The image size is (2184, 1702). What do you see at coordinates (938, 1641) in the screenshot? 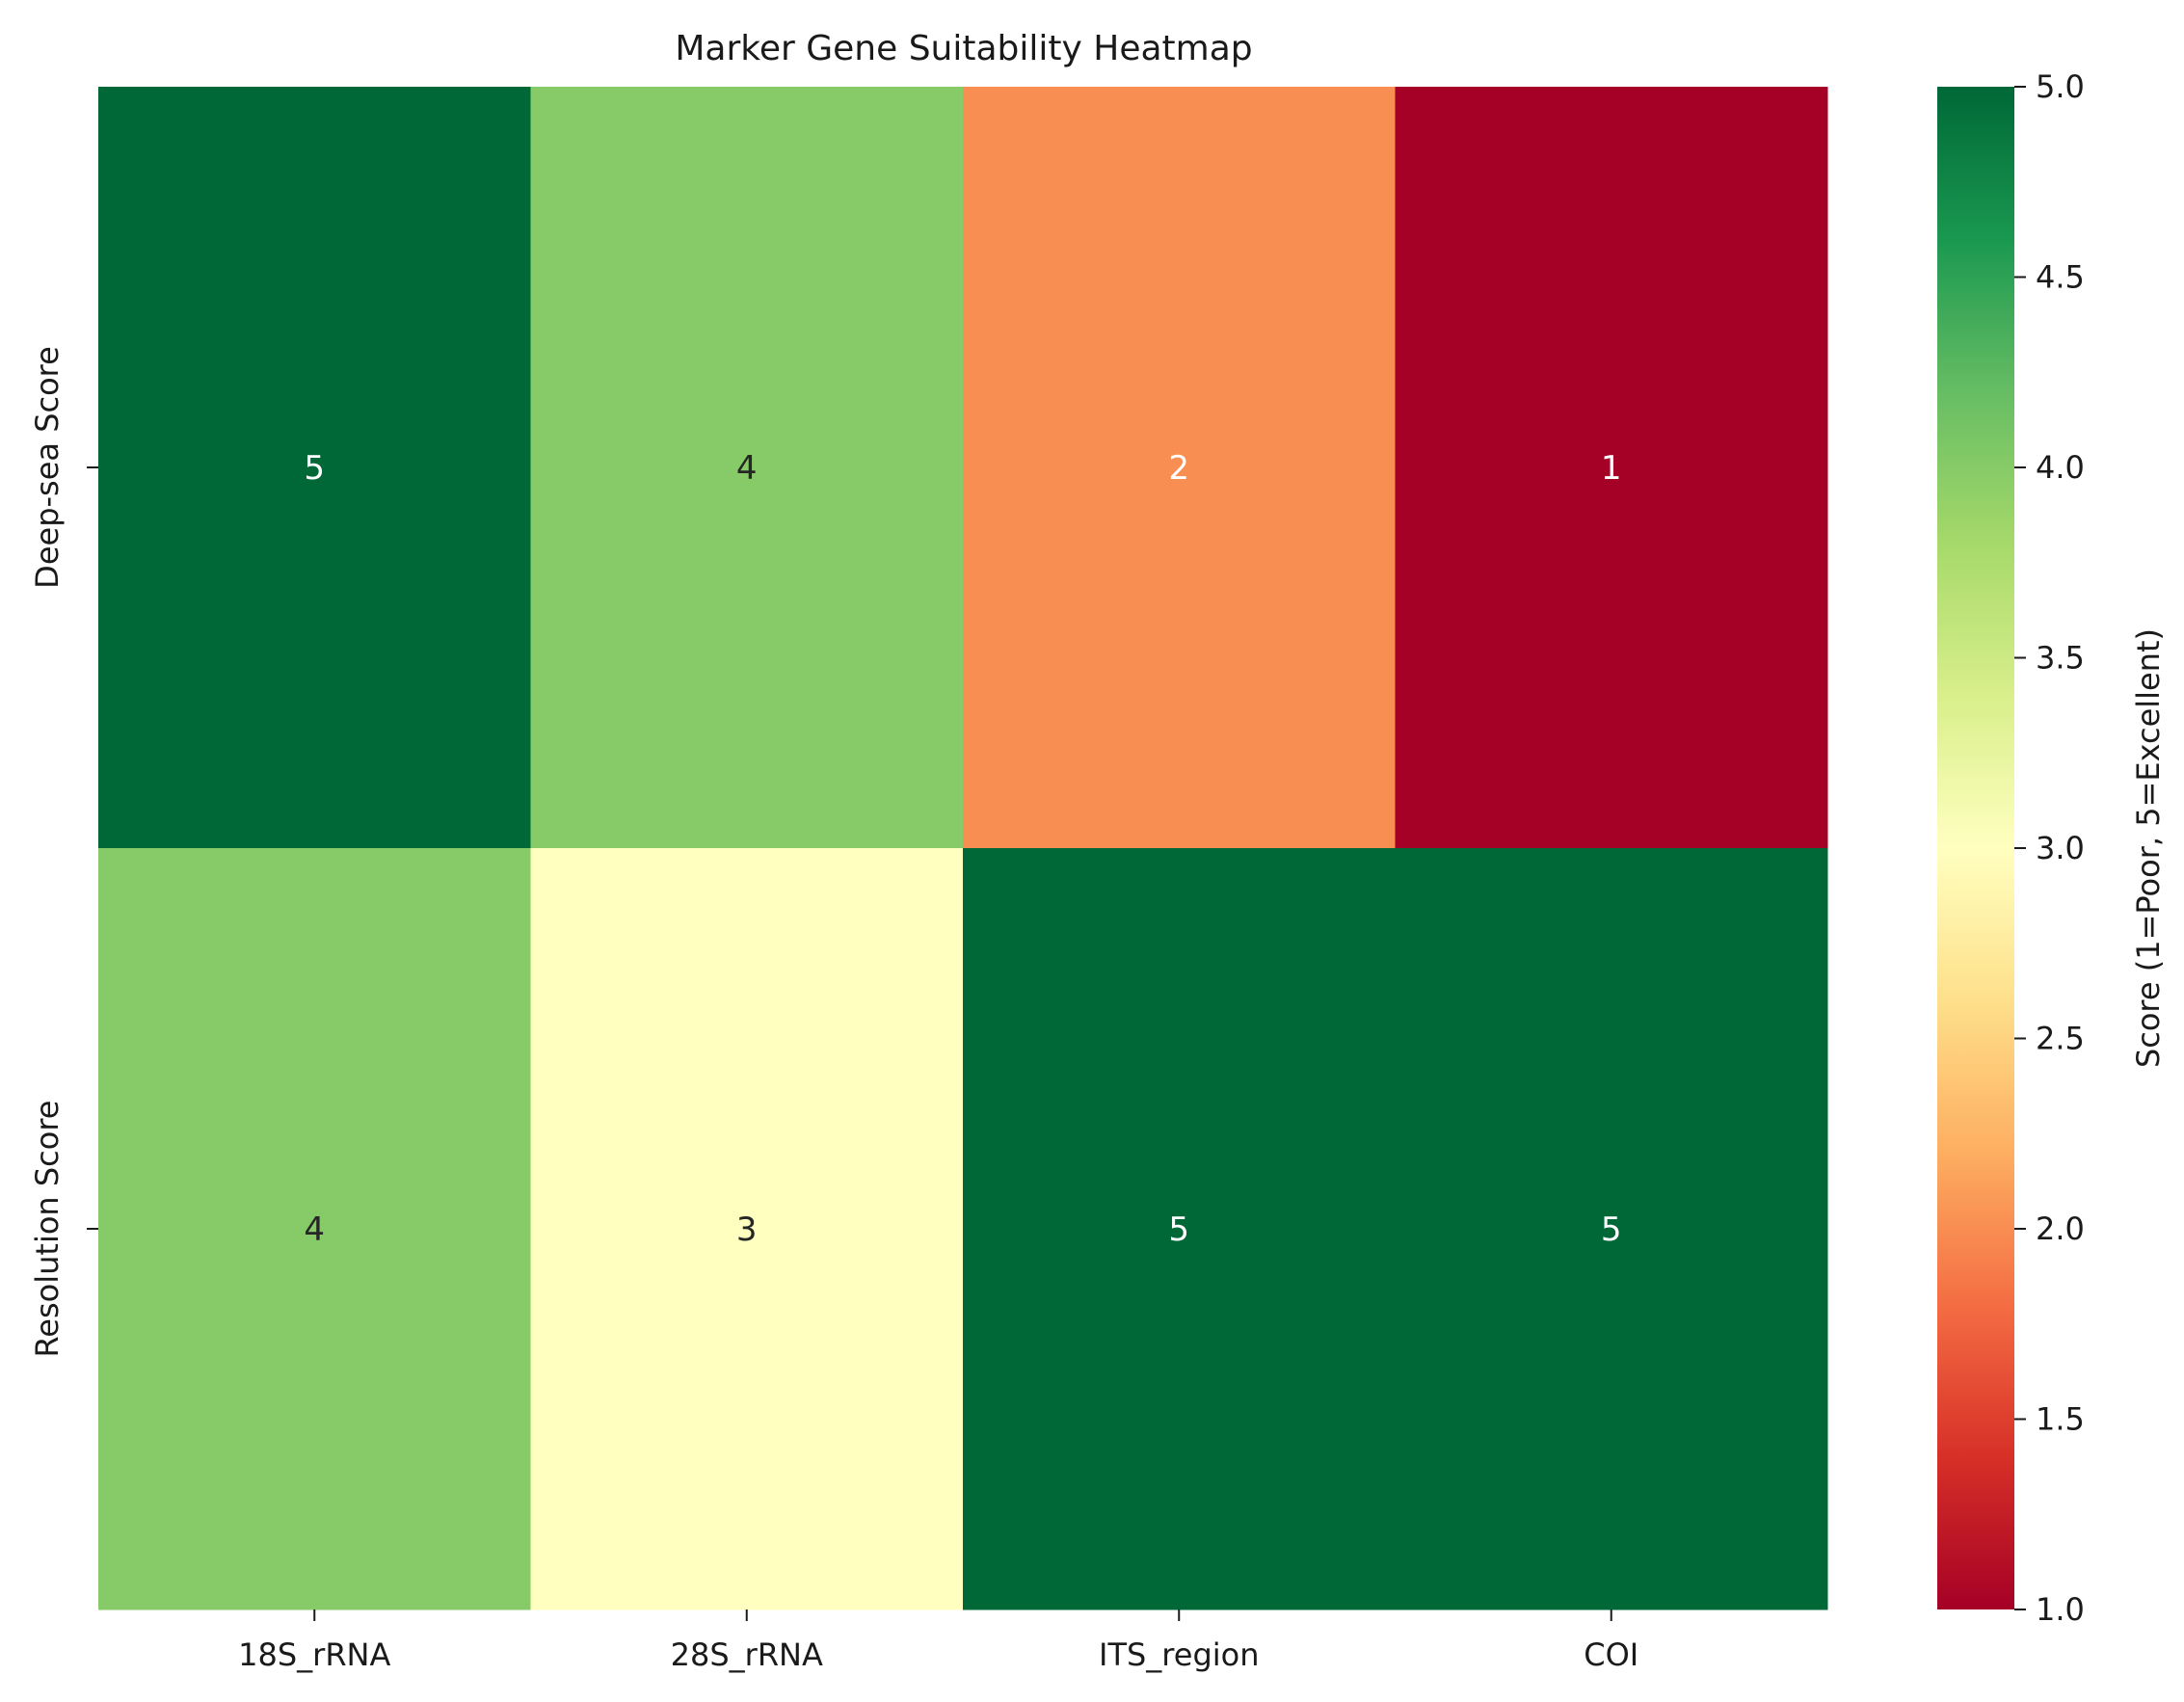
I see `x-axis: 18S_rRNA 28S_rRNA ITS_region COI` at bounding box center [938, 1641].